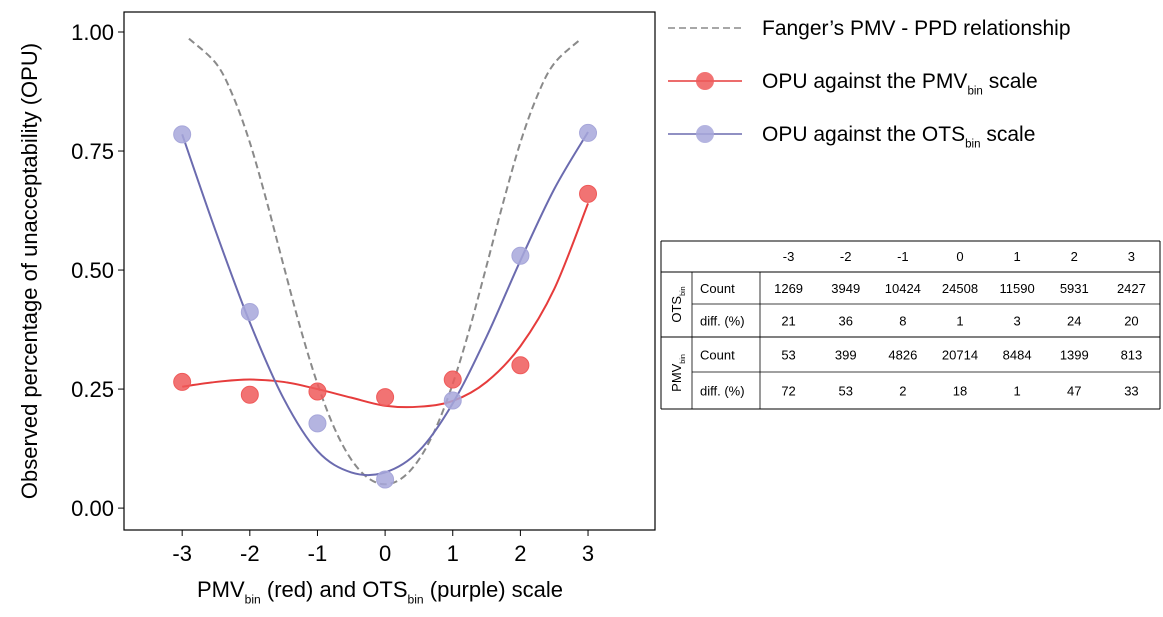 Image resolution: width=1163 pixels, height=617 pixels. What do you see at coordinates (1017, 288) in the screenshot?
I see `table-cell: 11590` at bounding box center [1017, 288].